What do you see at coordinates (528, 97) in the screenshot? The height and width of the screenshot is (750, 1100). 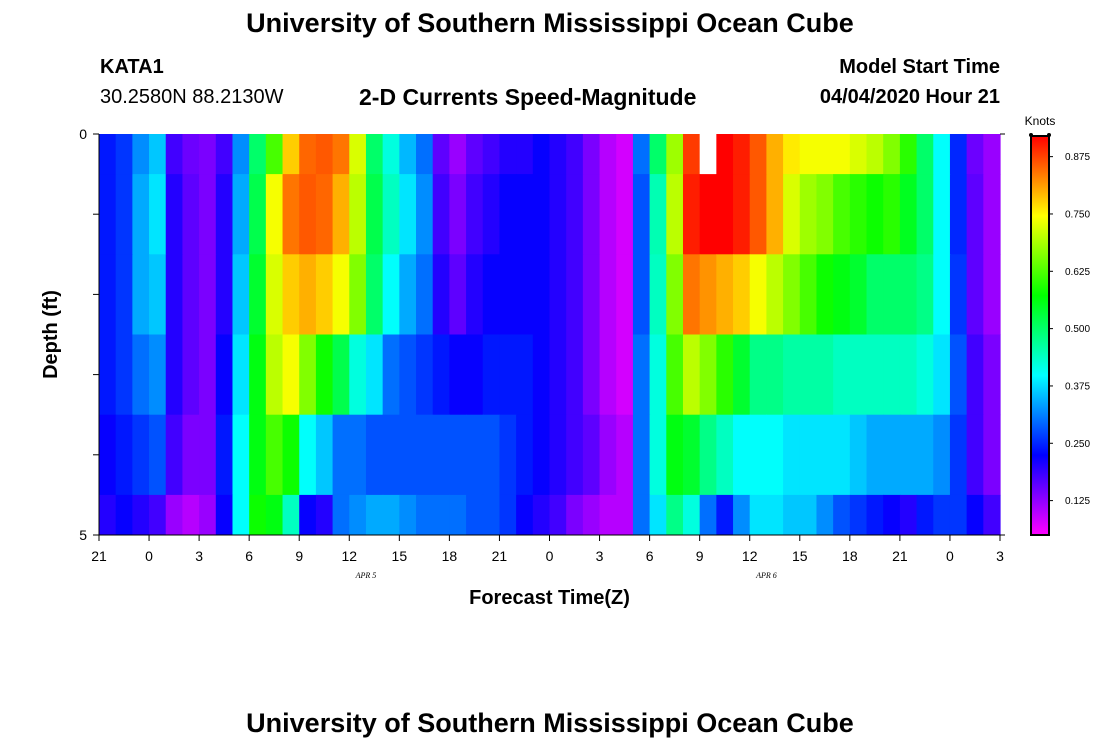 I see `plot-title: 2-D Currents Speed-Magnitude` at bounding box center [528, 97].